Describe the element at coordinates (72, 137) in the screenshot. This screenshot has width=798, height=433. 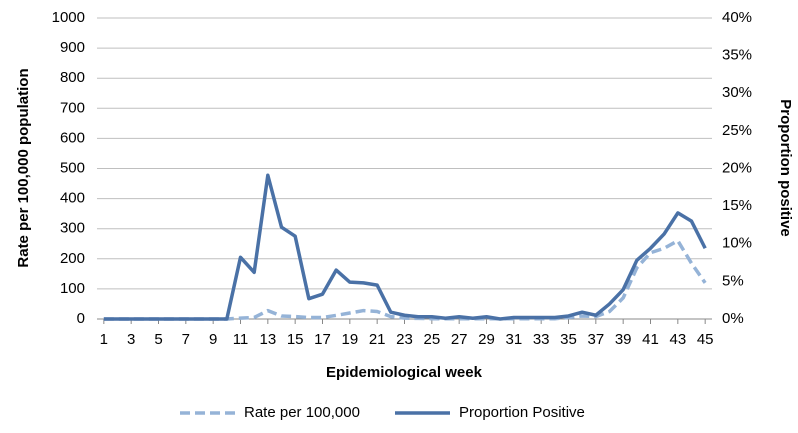
I see `y-tick-label: 600` at that location.